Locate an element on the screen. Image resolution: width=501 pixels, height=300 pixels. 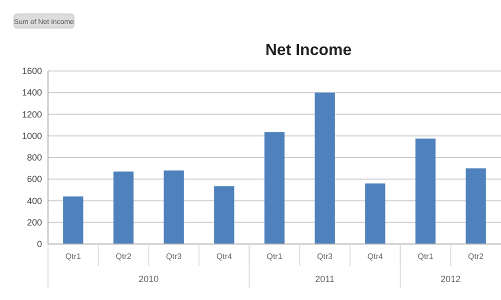
y-tick-label: 200 is located at coordinates (34, 222).